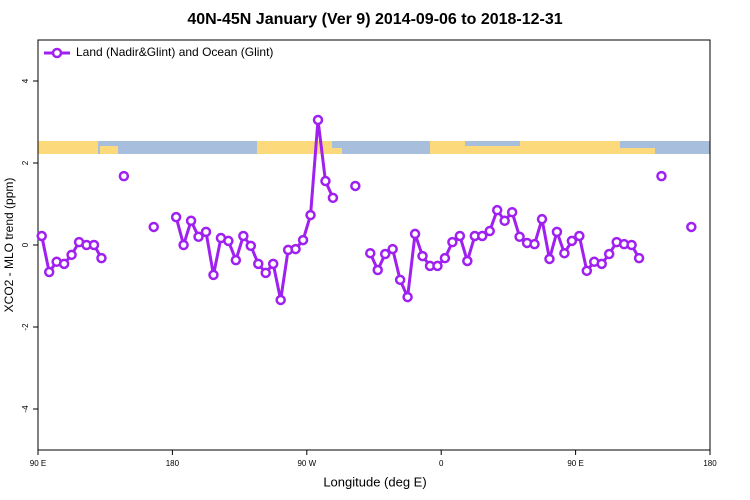  I want to click on y-tick-label: 2, so click(25, 162).